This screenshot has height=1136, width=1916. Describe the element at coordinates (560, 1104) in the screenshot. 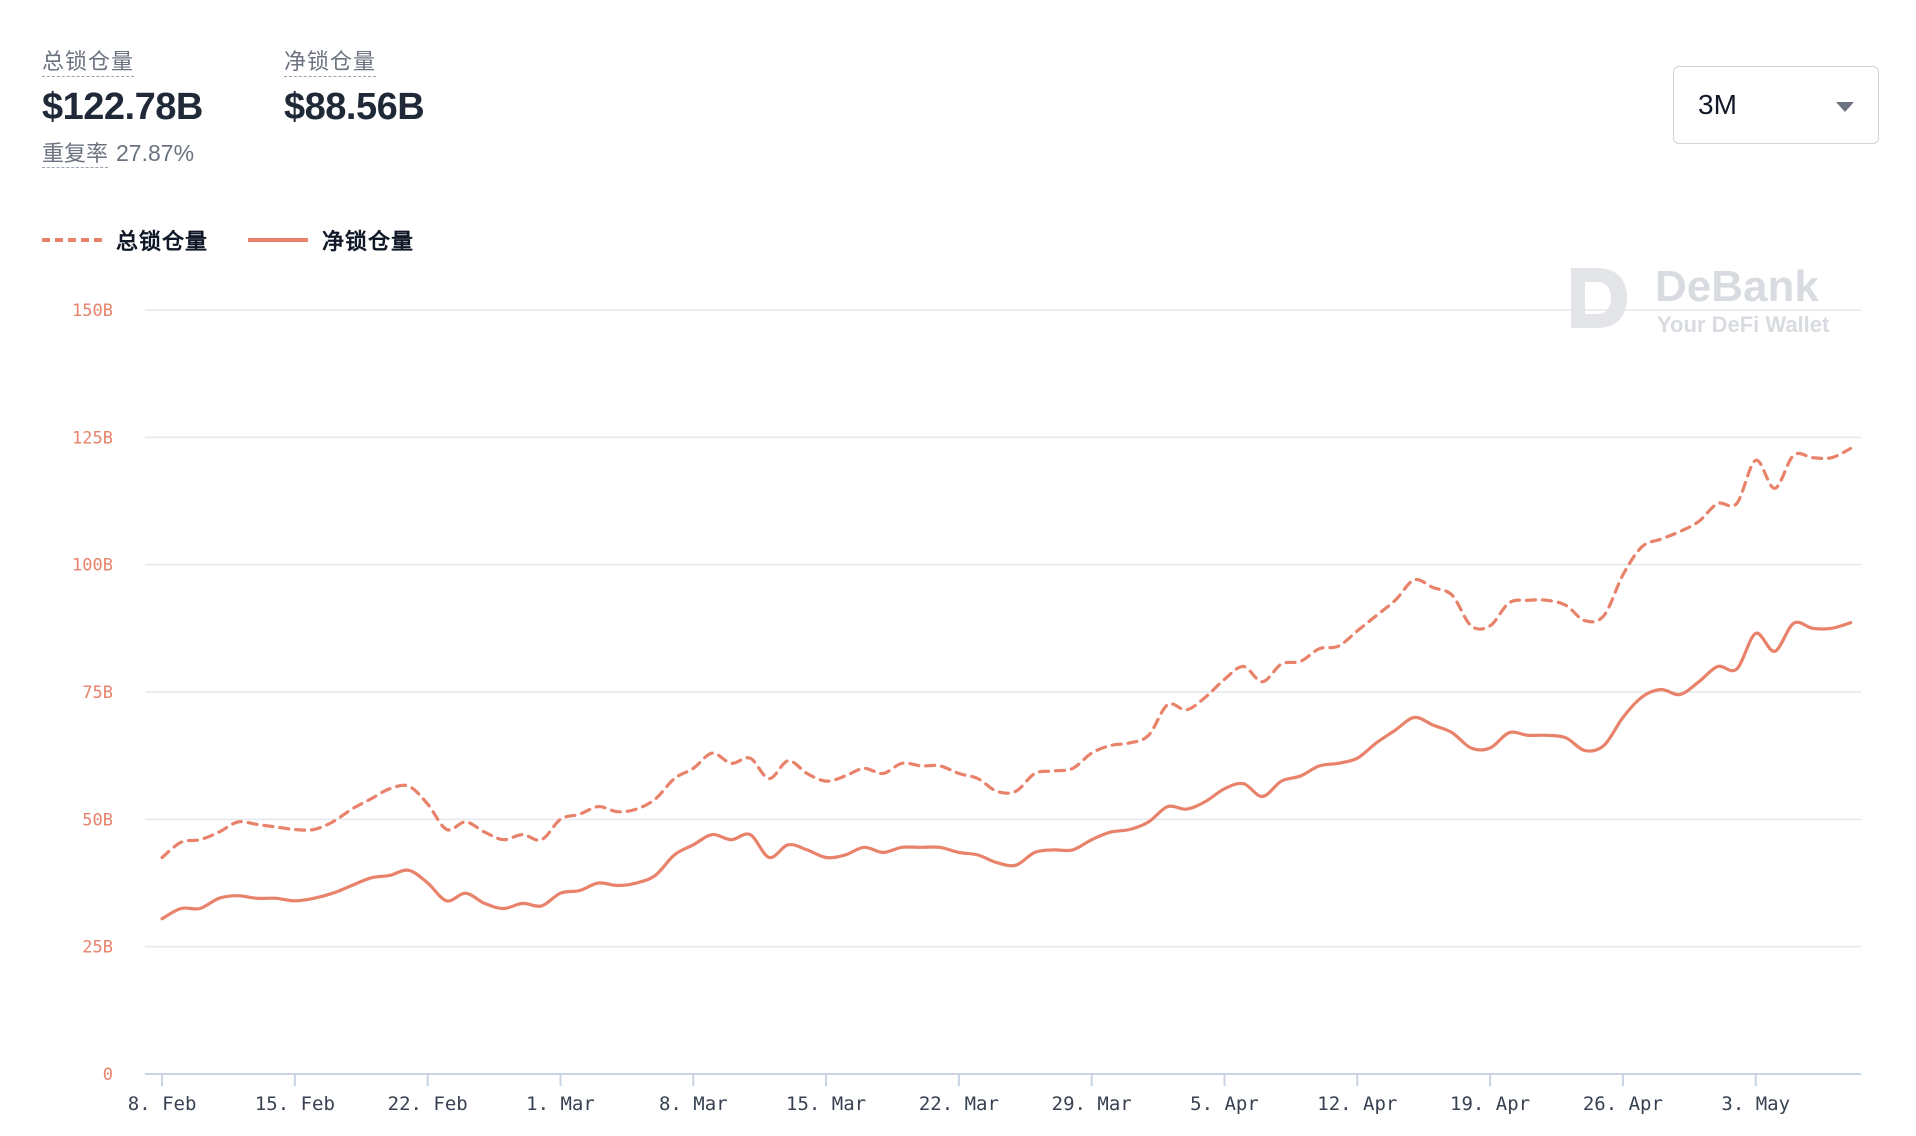

I see `x-tick-label: 1. Mar` at that location.